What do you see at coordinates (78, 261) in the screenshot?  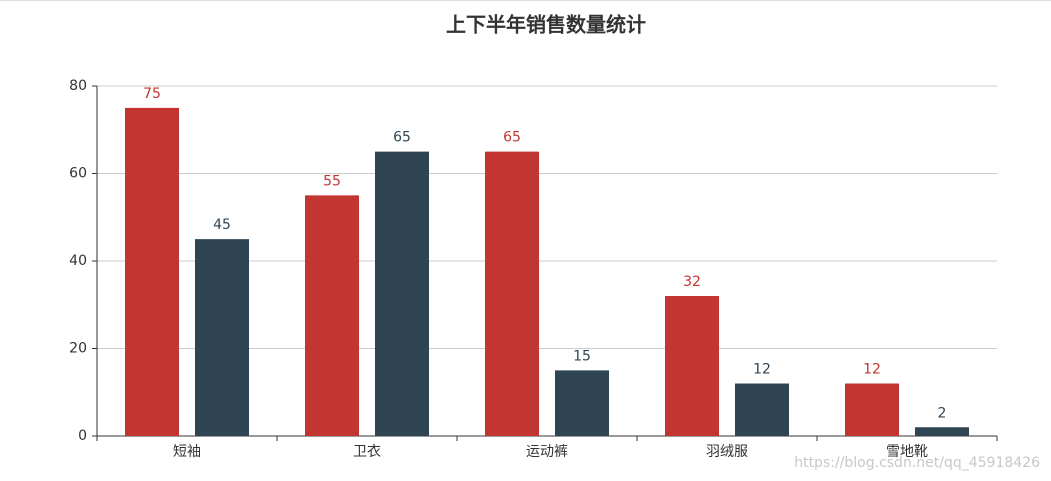 I see `y-tick-label: 40` at bounding box center [78, 261].